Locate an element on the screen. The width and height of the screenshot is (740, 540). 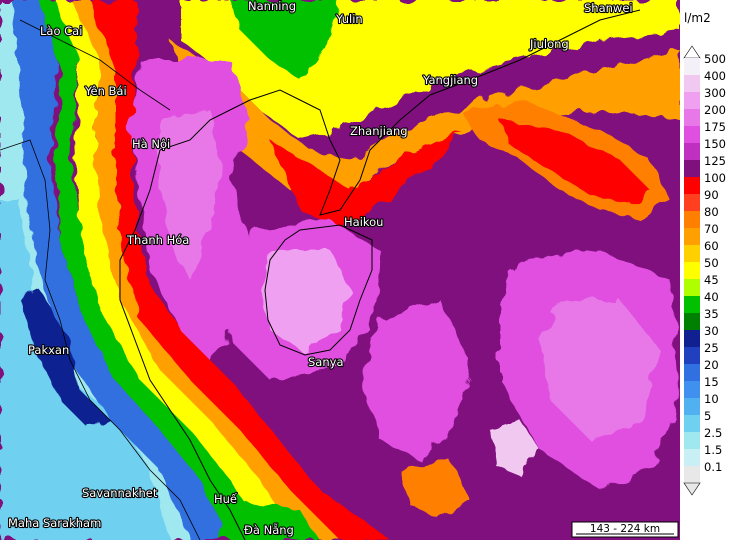
legend-label: 70 is located at coordinates (711, 229).